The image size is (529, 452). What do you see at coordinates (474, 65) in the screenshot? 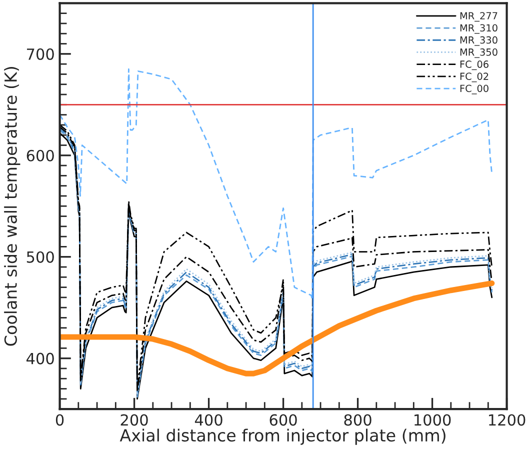
I see `legend-label: FC_06` at bounding box center [474, 65].